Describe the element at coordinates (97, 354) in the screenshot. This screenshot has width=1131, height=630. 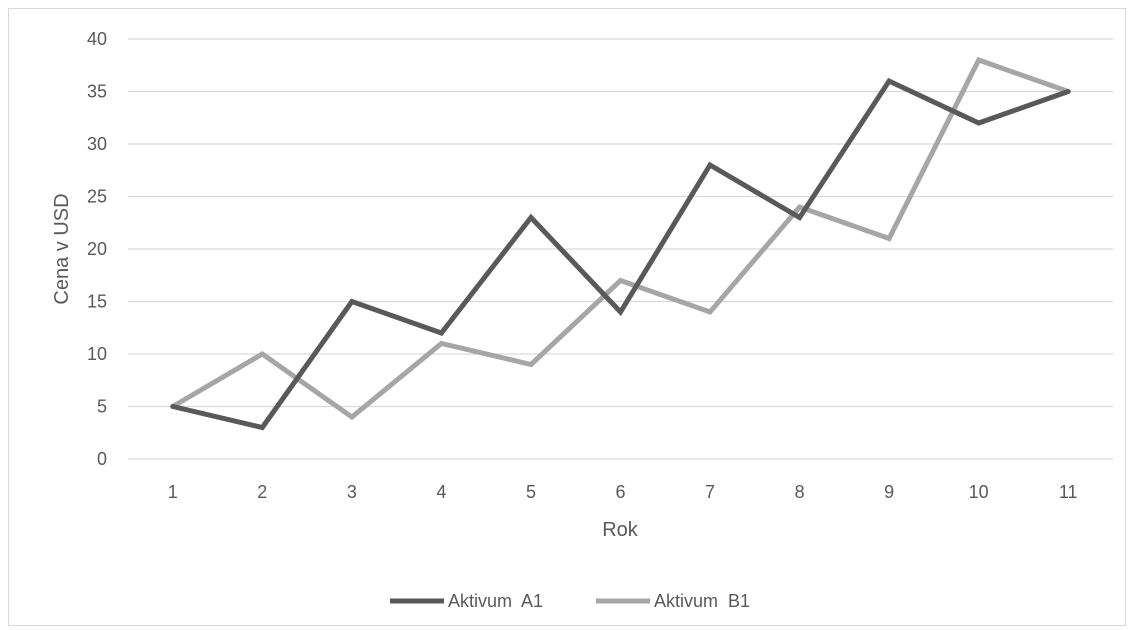
I see `y-tick-label: 10` at that location.